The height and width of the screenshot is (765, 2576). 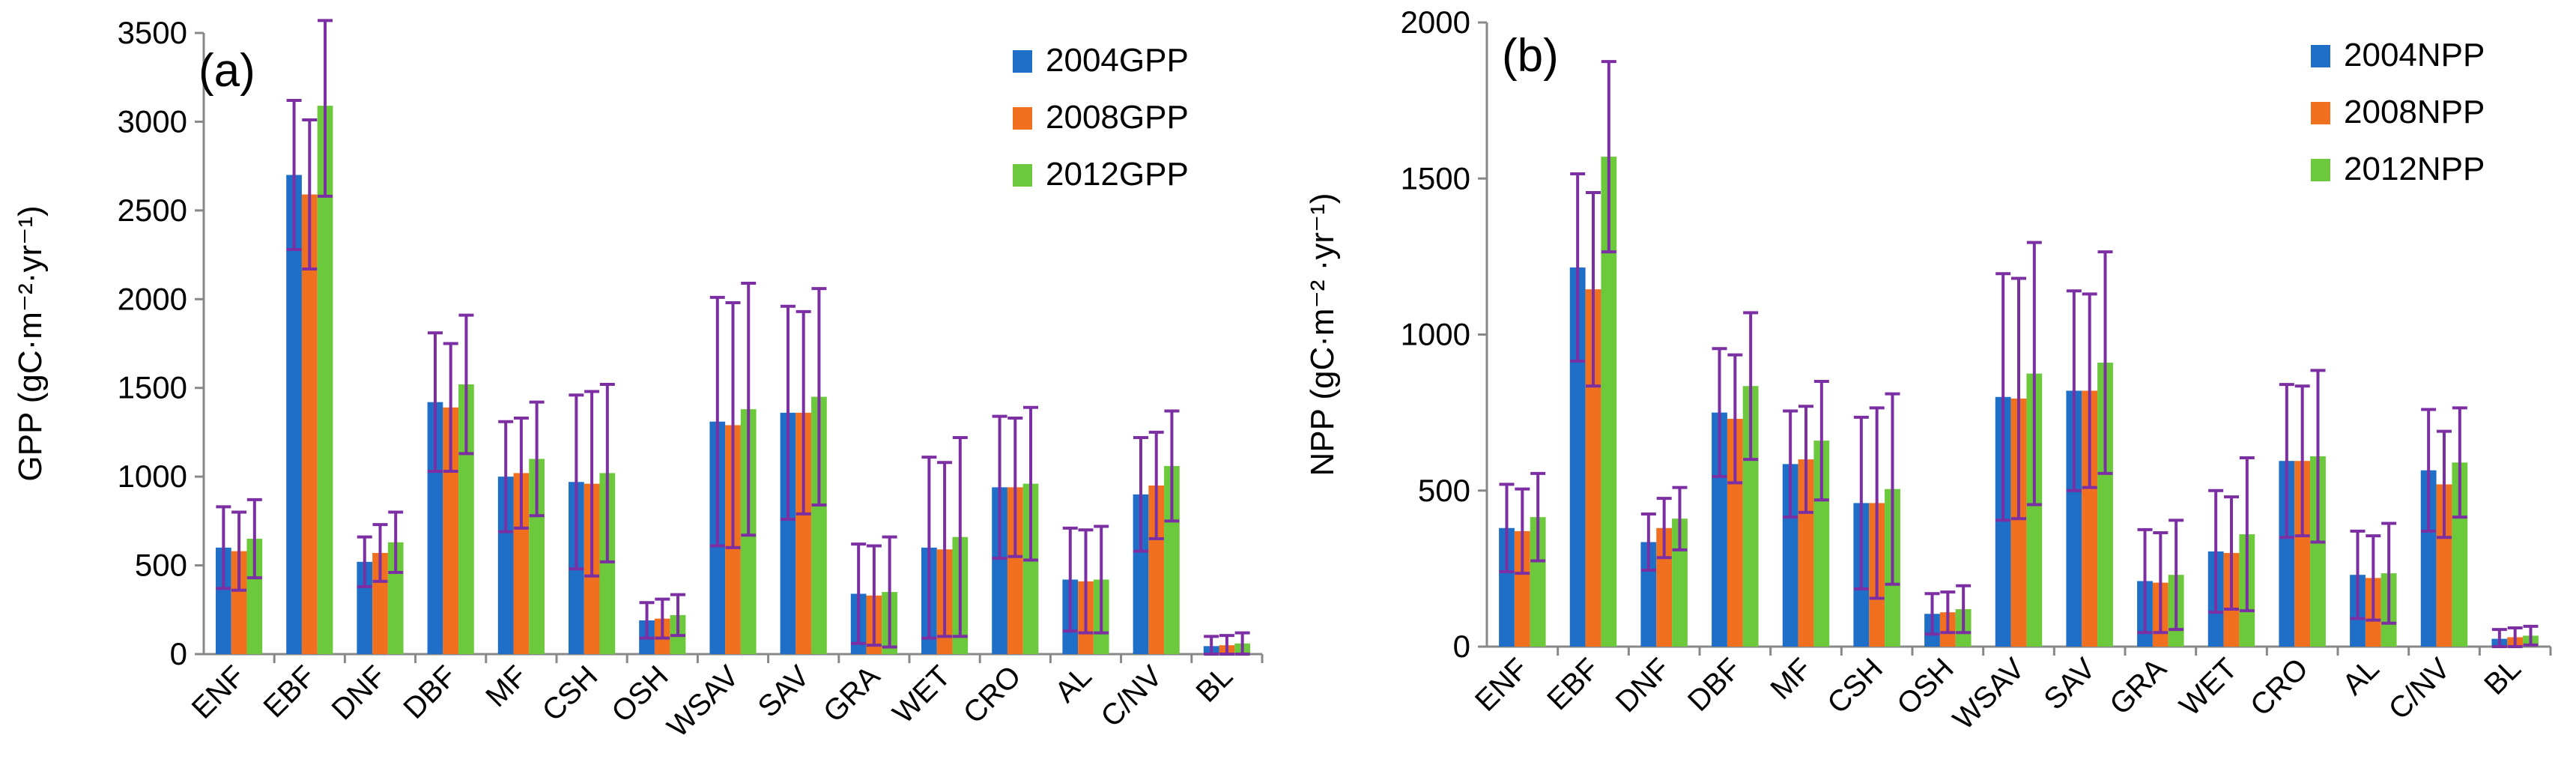 What do you see at coordinates (1322, 334) in the screenshot?
I see `panel-b-y-axis-title: NPP (gC·m⁻² ·yr⁻¹)` at bounding box center [1322, 334].